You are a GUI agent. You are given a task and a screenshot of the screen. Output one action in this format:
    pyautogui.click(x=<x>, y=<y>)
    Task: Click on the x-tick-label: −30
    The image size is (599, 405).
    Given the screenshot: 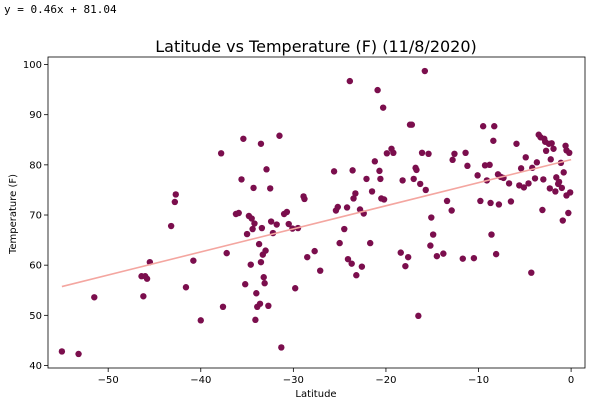 What is the action you would take?
    pyautogui.click(x=293, y=380)
    